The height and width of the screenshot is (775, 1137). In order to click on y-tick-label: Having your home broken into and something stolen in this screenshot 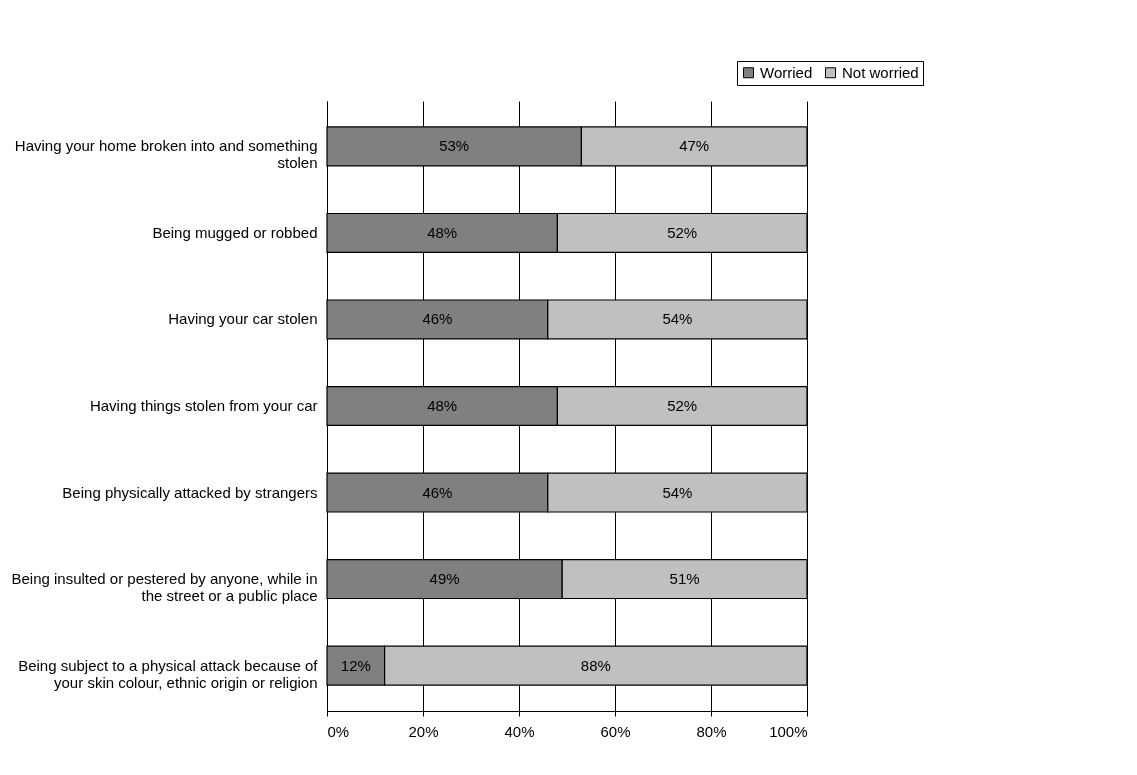, I will do `click(166, 154)`.